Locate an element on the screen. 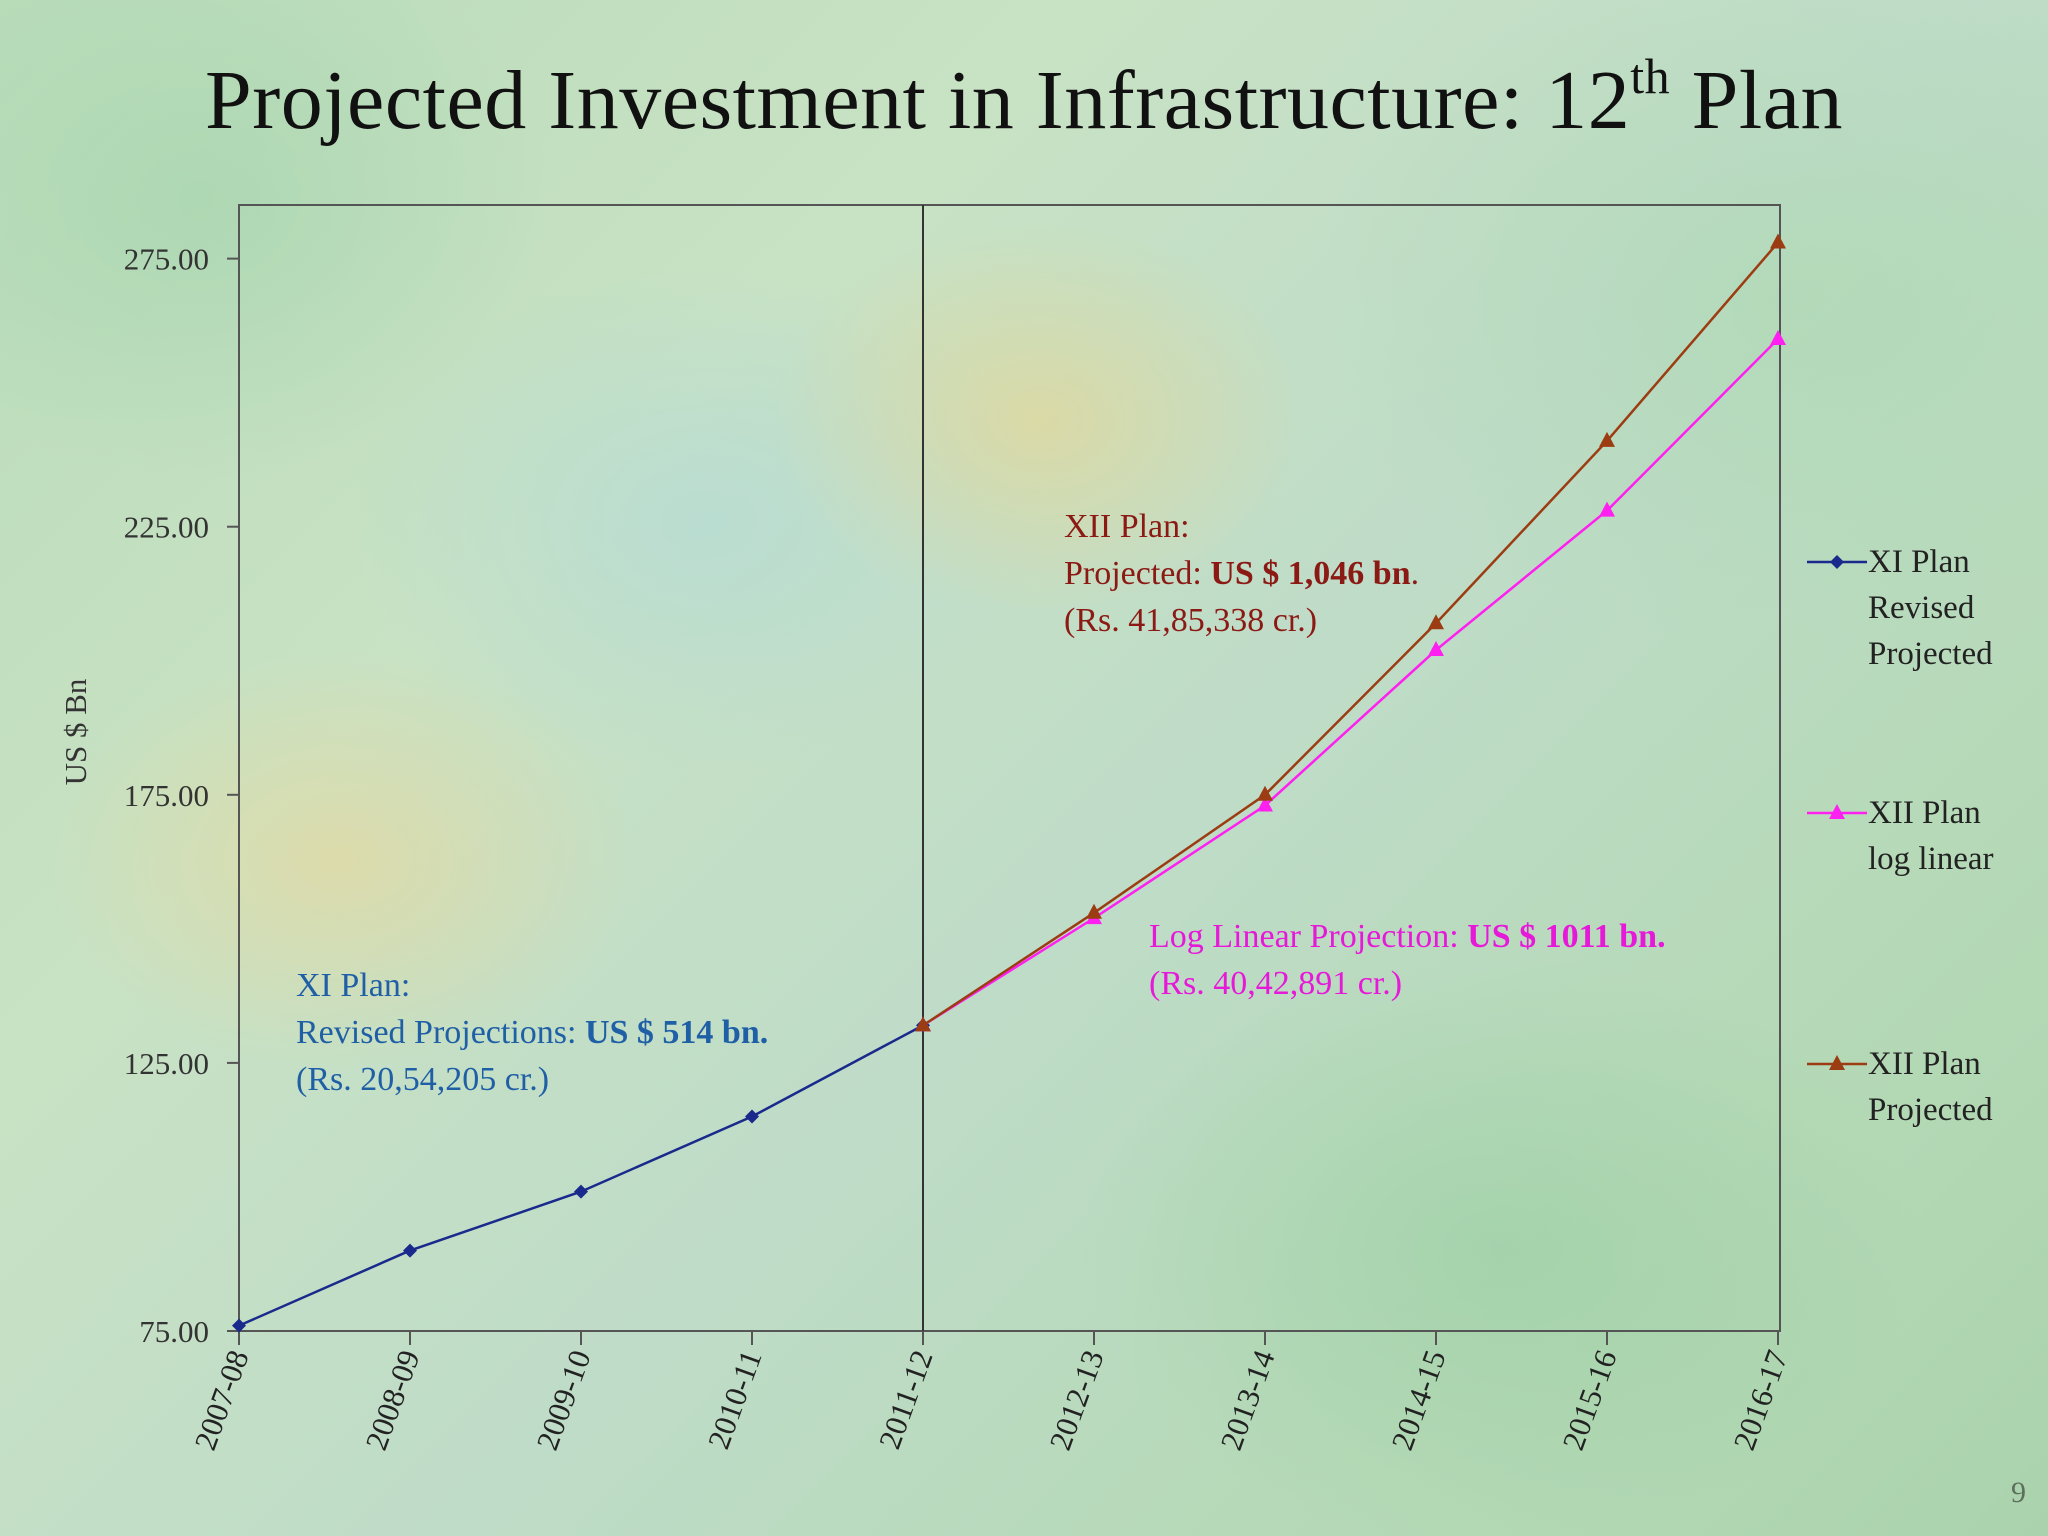 The width and height of the screenshot is (2048, 1536). xi-plan-annotation-line3: (Rs. 20,54,205 cr.) is located at coordinates (423, 1079).